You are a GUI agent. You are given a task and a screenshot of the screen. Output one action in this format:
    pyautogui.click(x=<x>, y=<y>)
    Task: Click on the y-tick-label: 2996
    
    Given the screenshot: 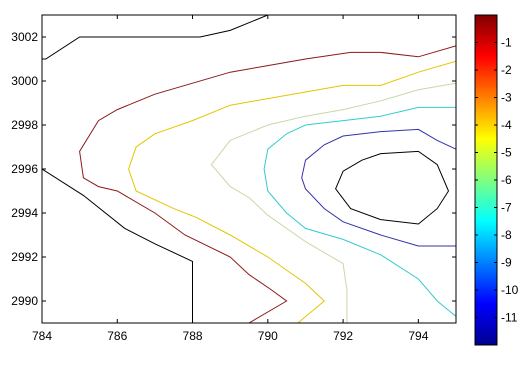 What is the action you would take?
    pyautogui.click(x=24, y=169)
    